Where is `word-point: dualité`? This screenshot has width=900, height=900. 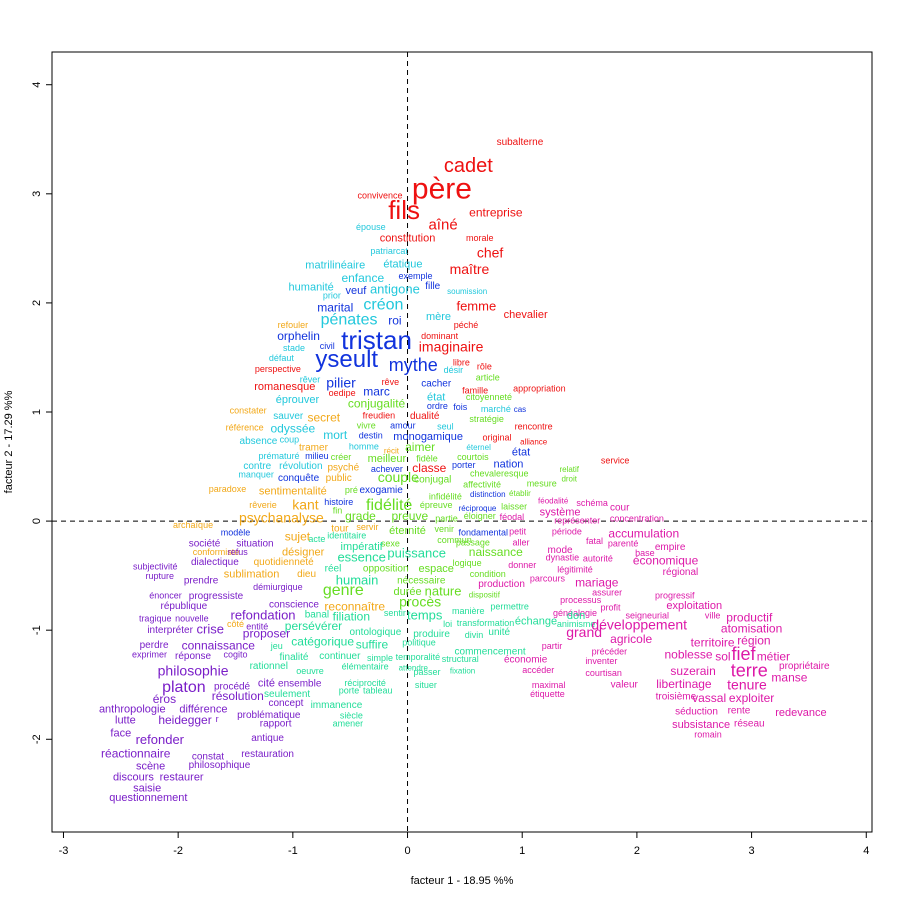 word-point: dualité is located at coordinates (425, 416).